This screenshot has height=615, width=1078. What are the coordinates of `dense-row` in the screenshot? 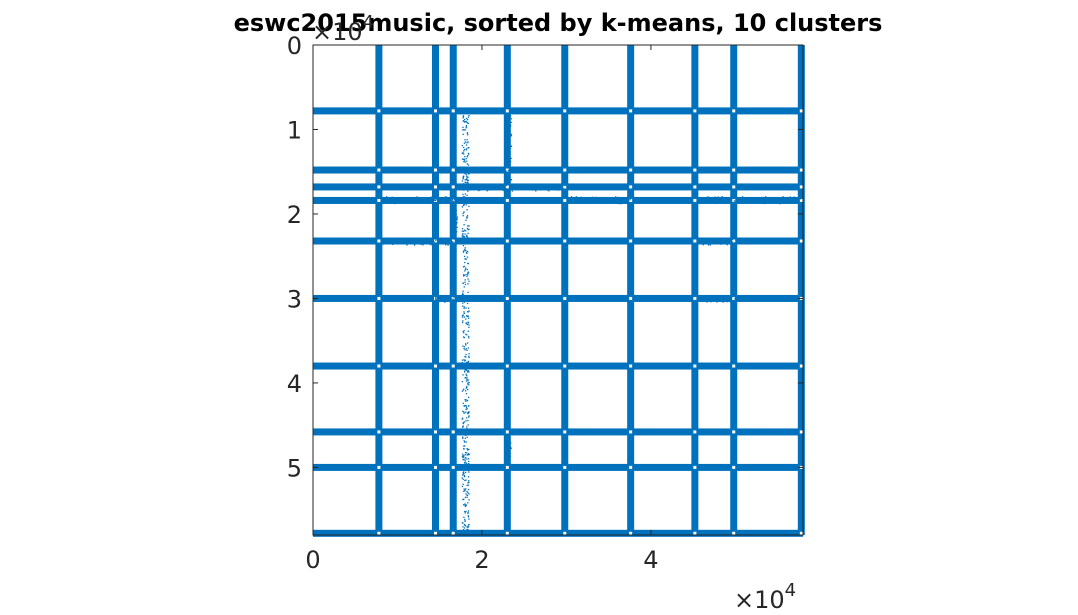 It's located at (558, 366).